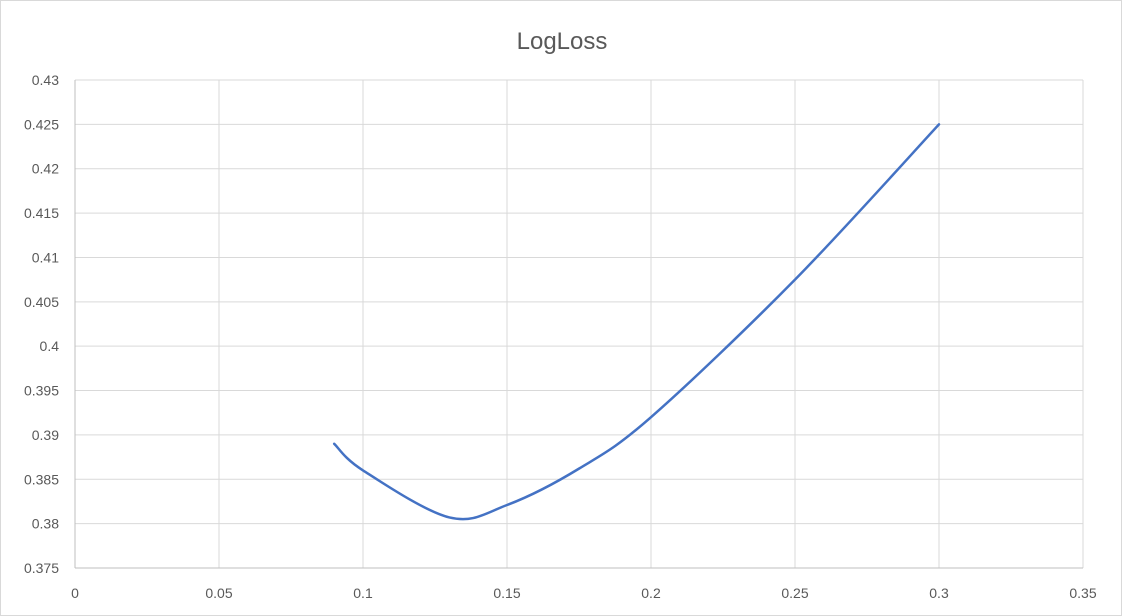  I want to click on y-tick-label: 0.425, so click(41, 124).